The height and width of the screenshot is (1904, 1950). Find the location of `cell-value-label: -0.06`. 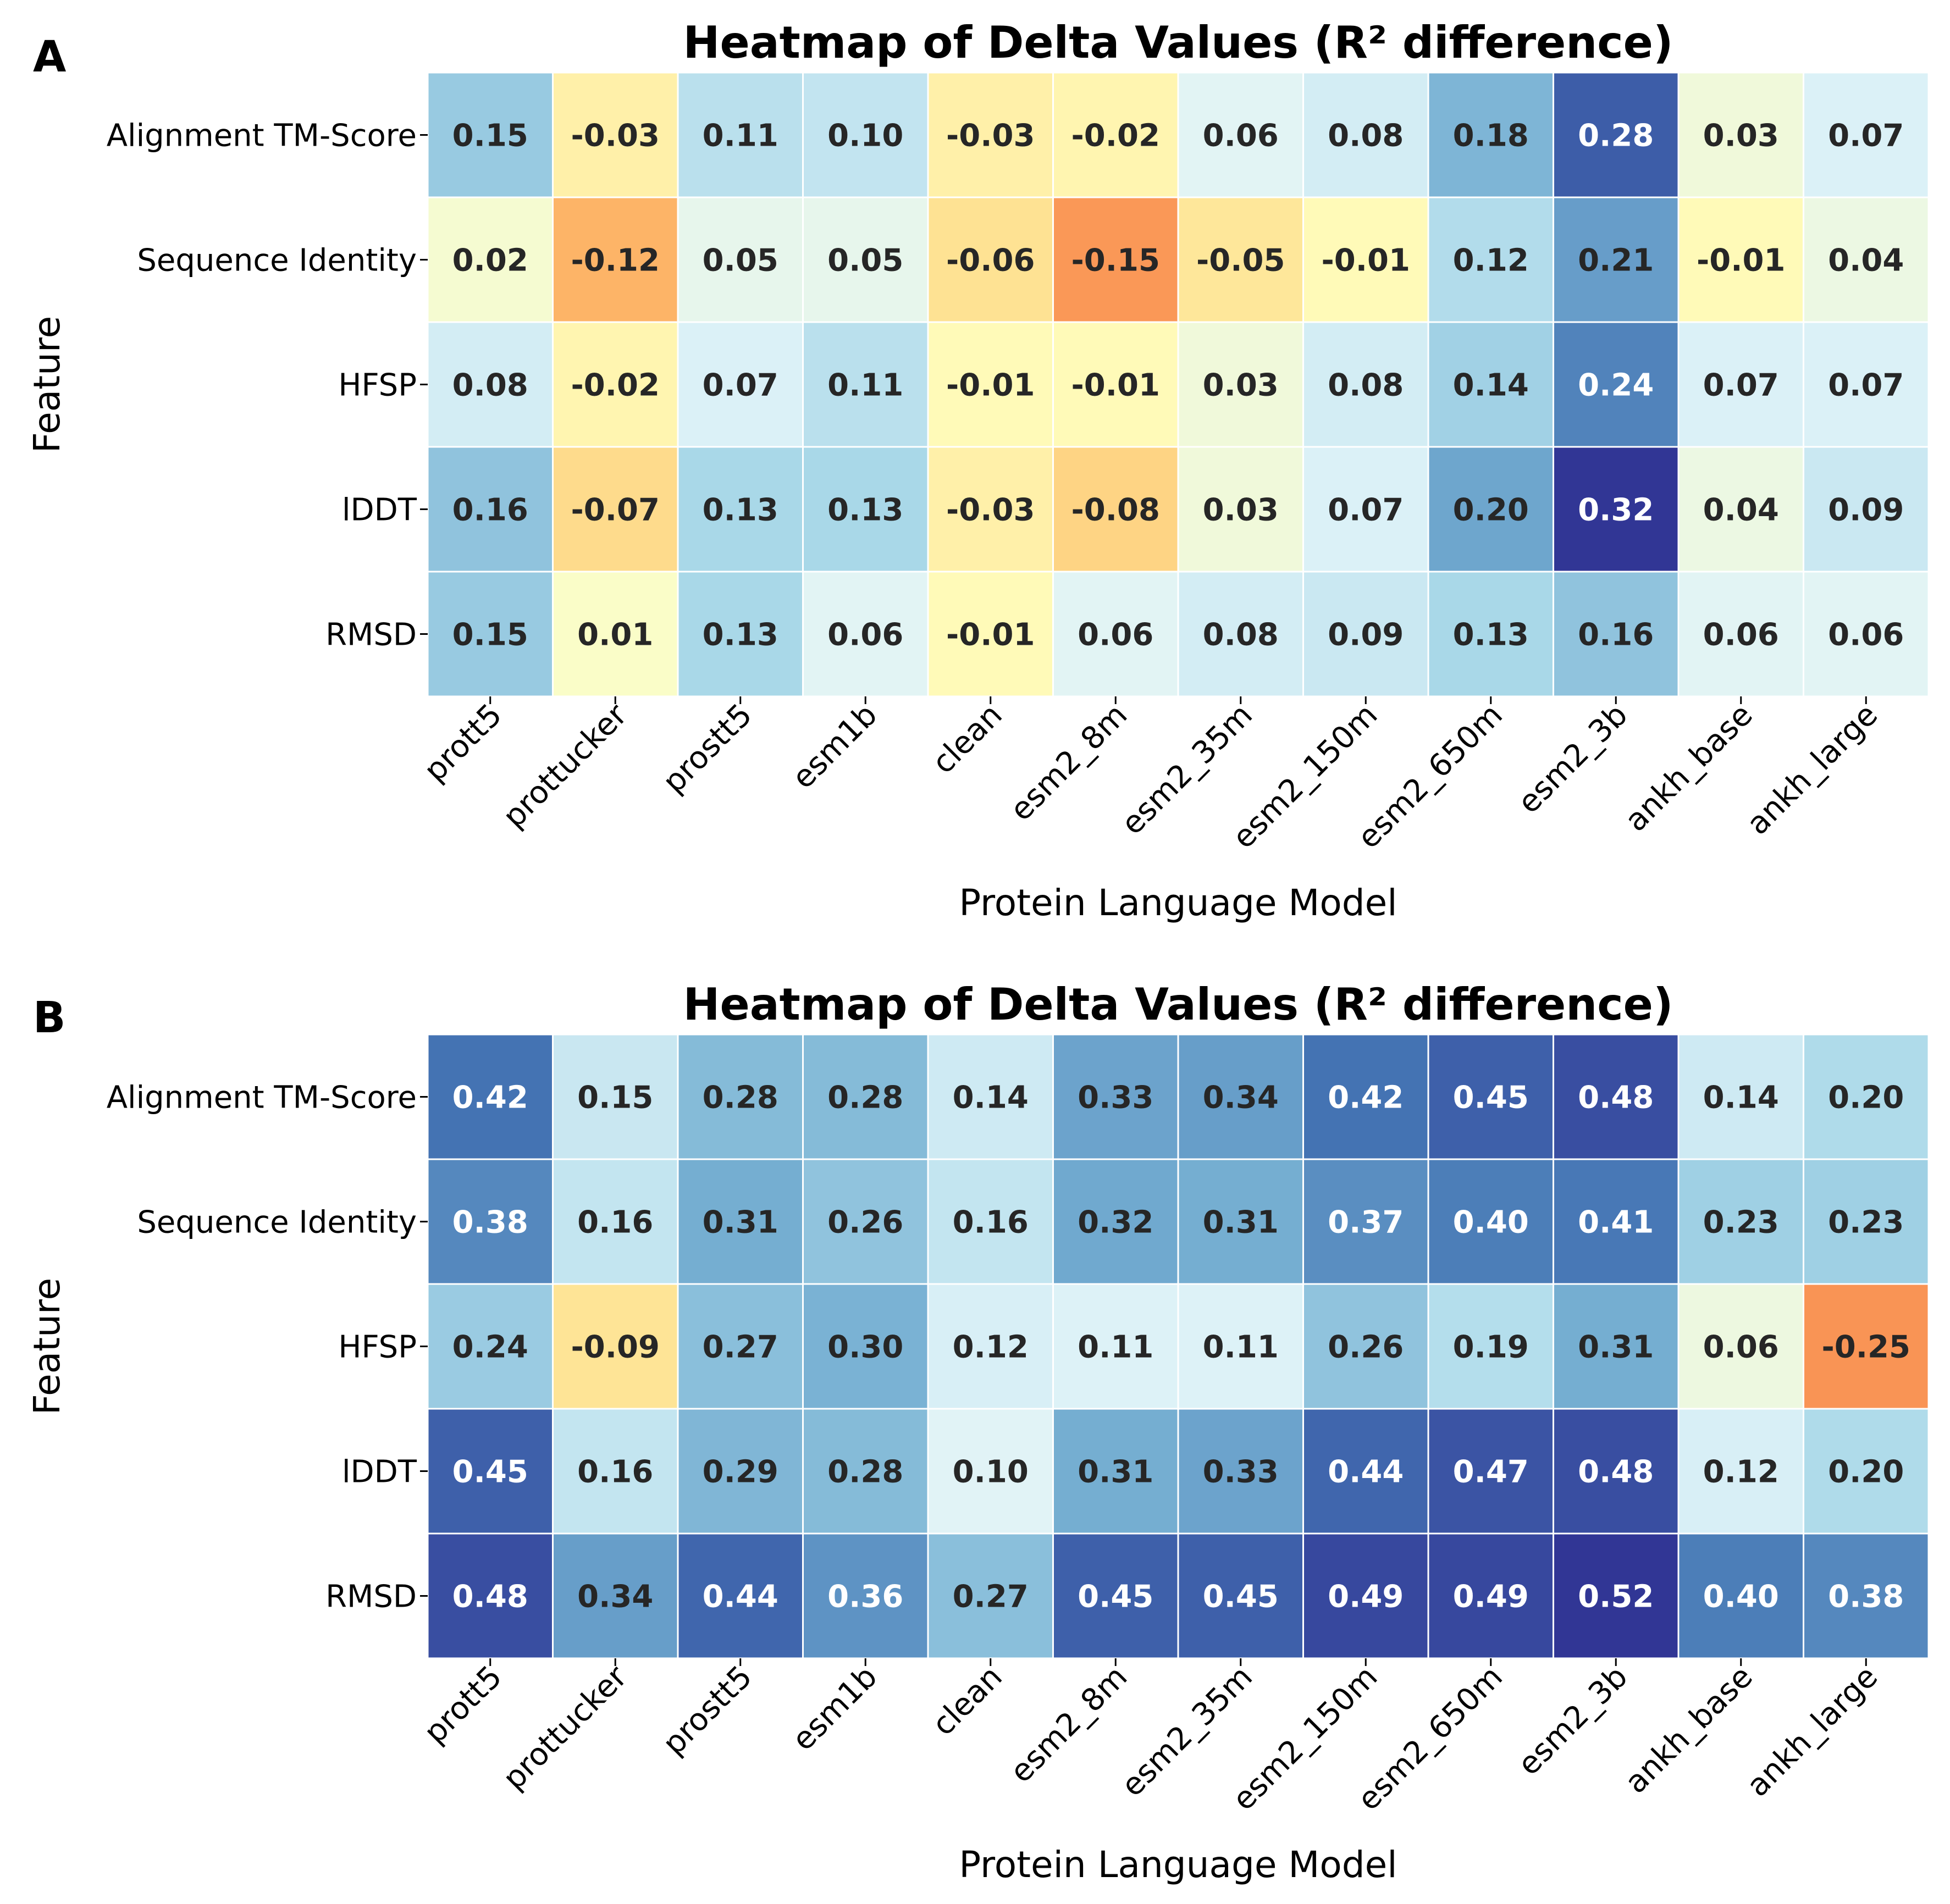

cell-value-label: -0.06 is located at coordinates (991, 261).